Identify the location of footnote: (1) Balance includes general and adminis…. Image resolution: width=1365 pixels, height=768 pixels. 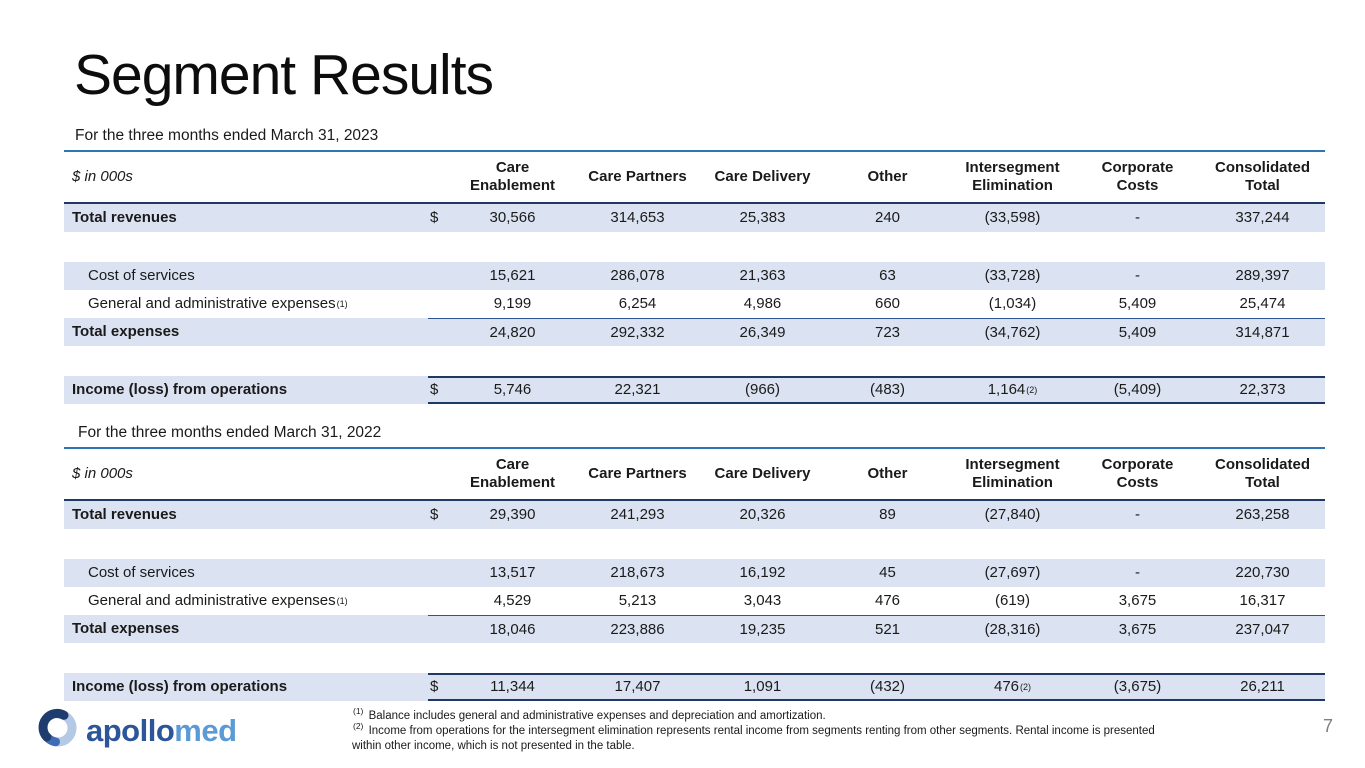
(589, 714).